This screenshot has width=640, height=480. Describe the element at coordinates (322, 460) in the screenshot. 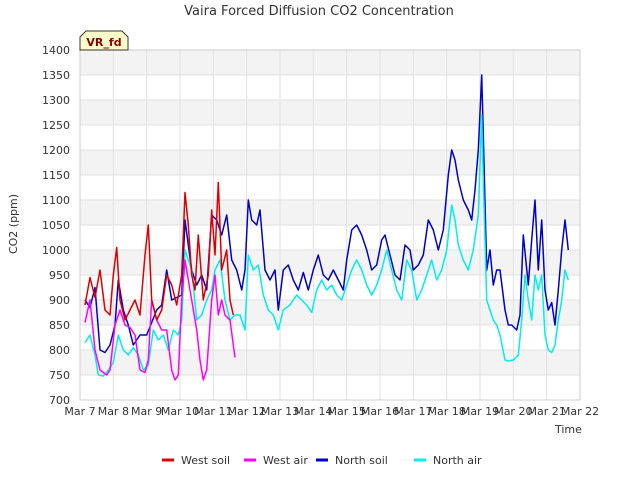

I see `legend: West soil West air North soil North air` at that location.